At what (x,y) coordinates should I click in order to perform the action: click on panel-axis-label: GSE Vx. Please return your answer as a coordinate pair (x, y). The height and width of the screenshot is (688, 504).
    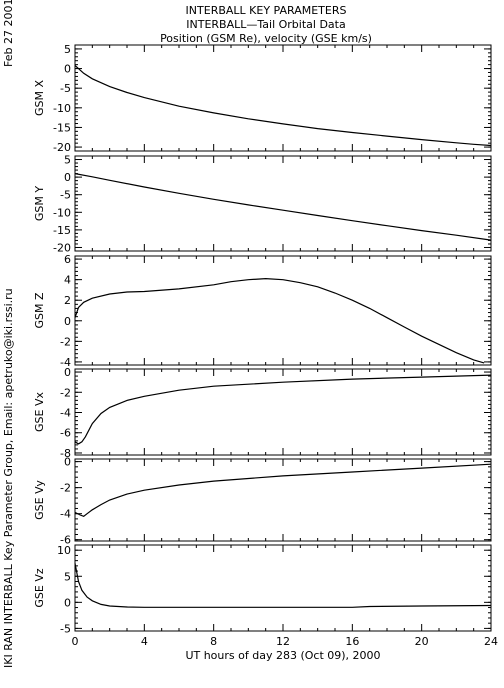
    Looking at the image, I should click on (39, 412).